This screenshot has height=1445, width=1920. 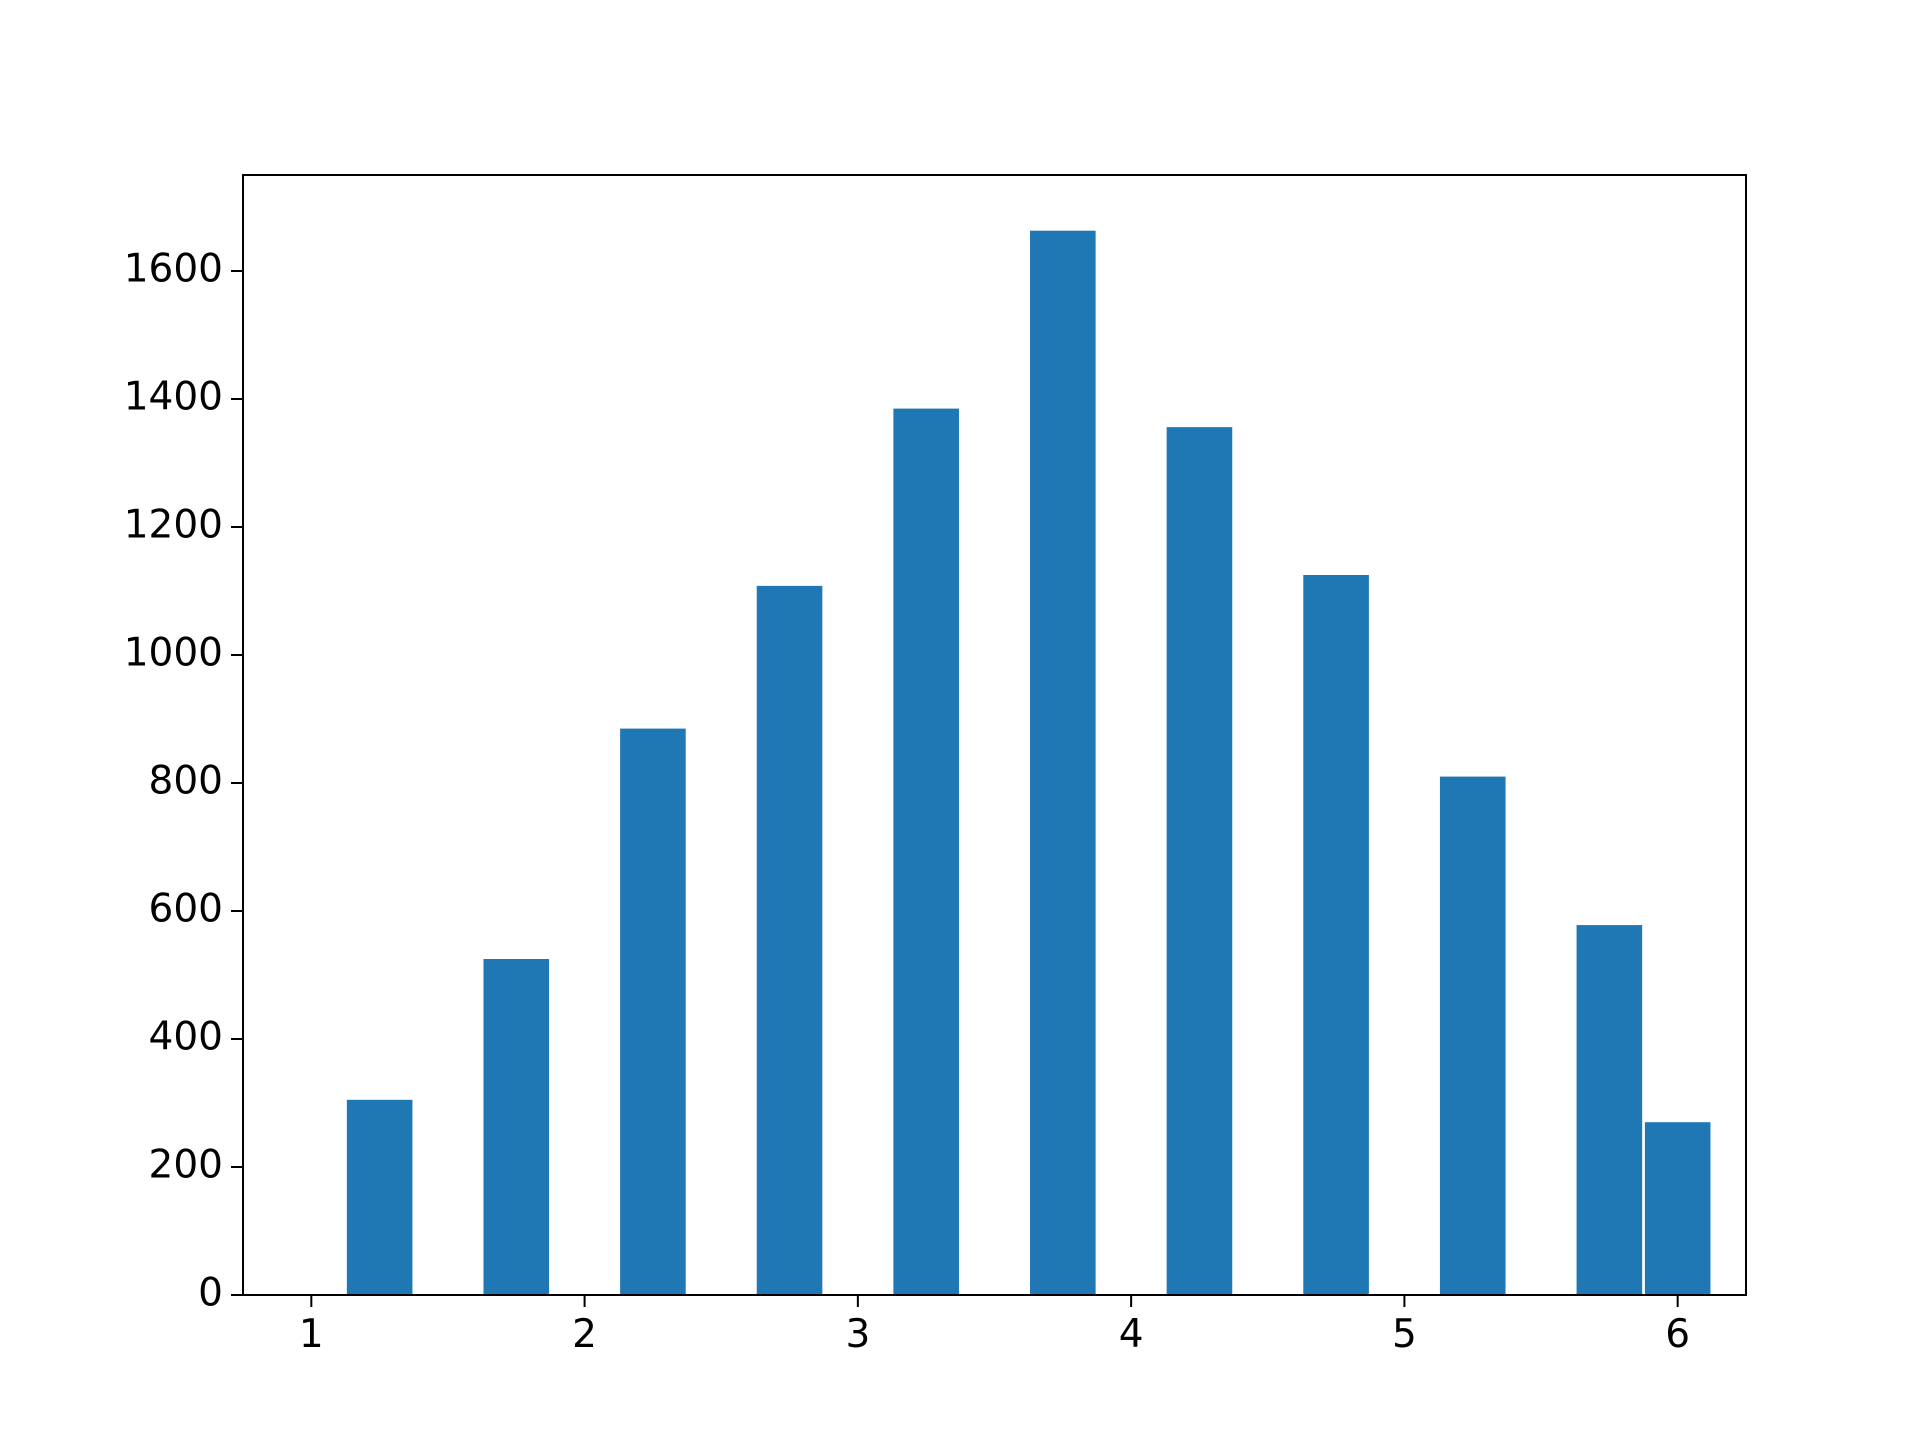 What do you see at coordinates (210, 1293) in the screenshot?
I see `y-tick-label: 0` at bounding box center [210, 1293].